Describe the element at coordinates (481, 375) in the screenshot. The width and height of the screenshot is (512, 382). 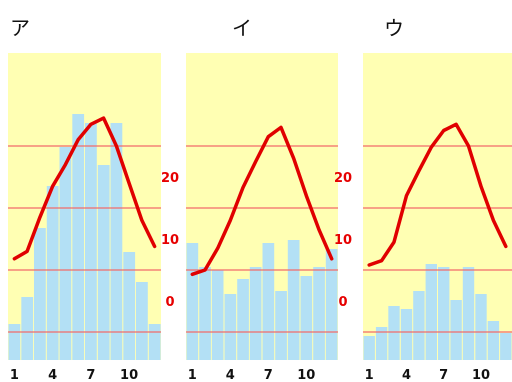
I see `panel-3-x-tick-10: 10` at that location.